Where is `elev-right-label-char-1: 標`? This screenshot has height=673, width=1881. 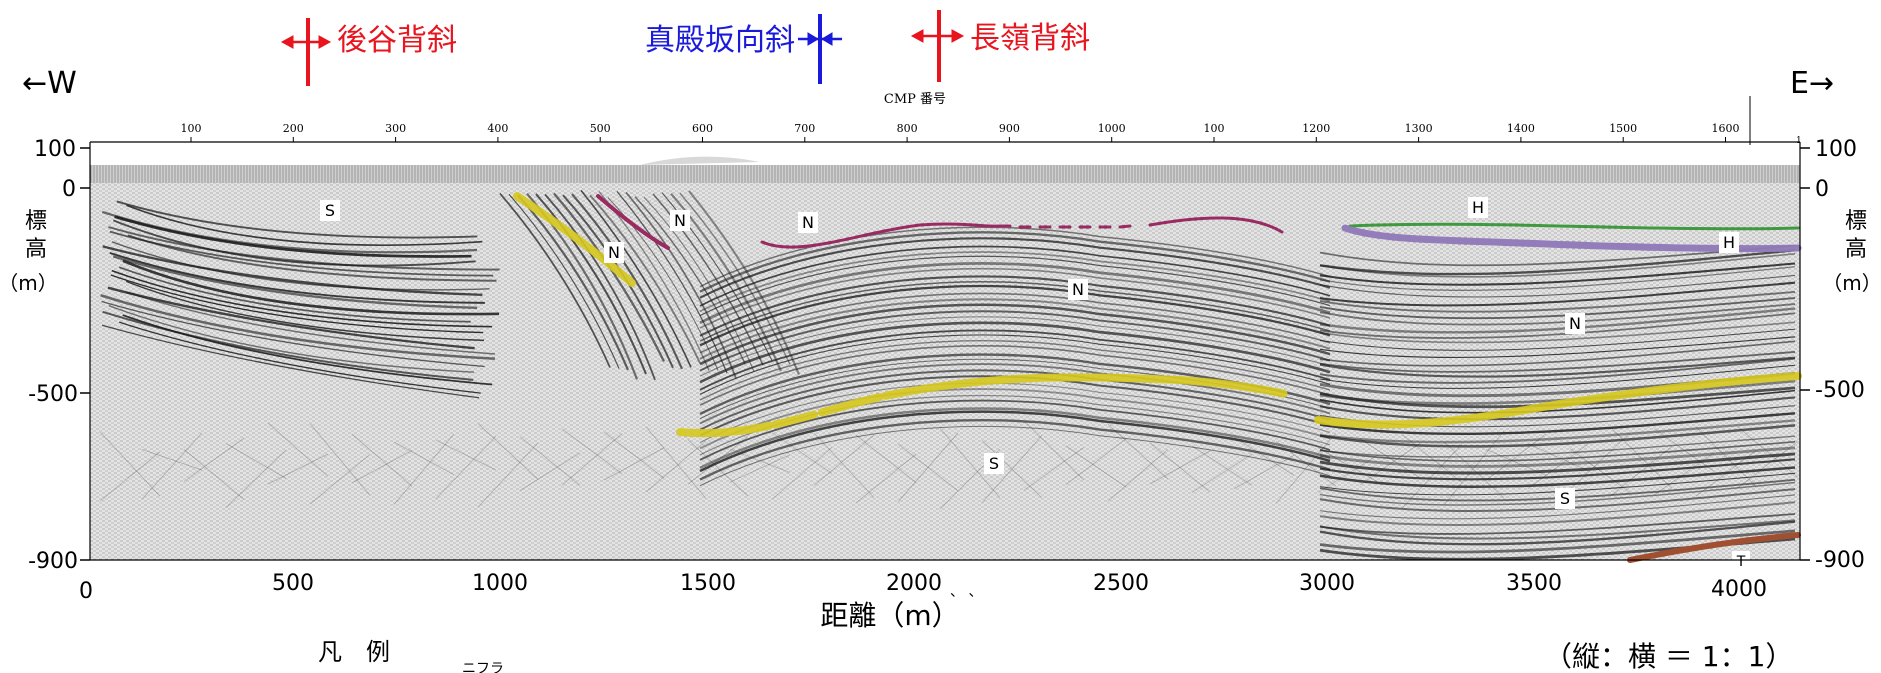
elev-right-label-char-1: 標 is located at coordinates (1856, 221).